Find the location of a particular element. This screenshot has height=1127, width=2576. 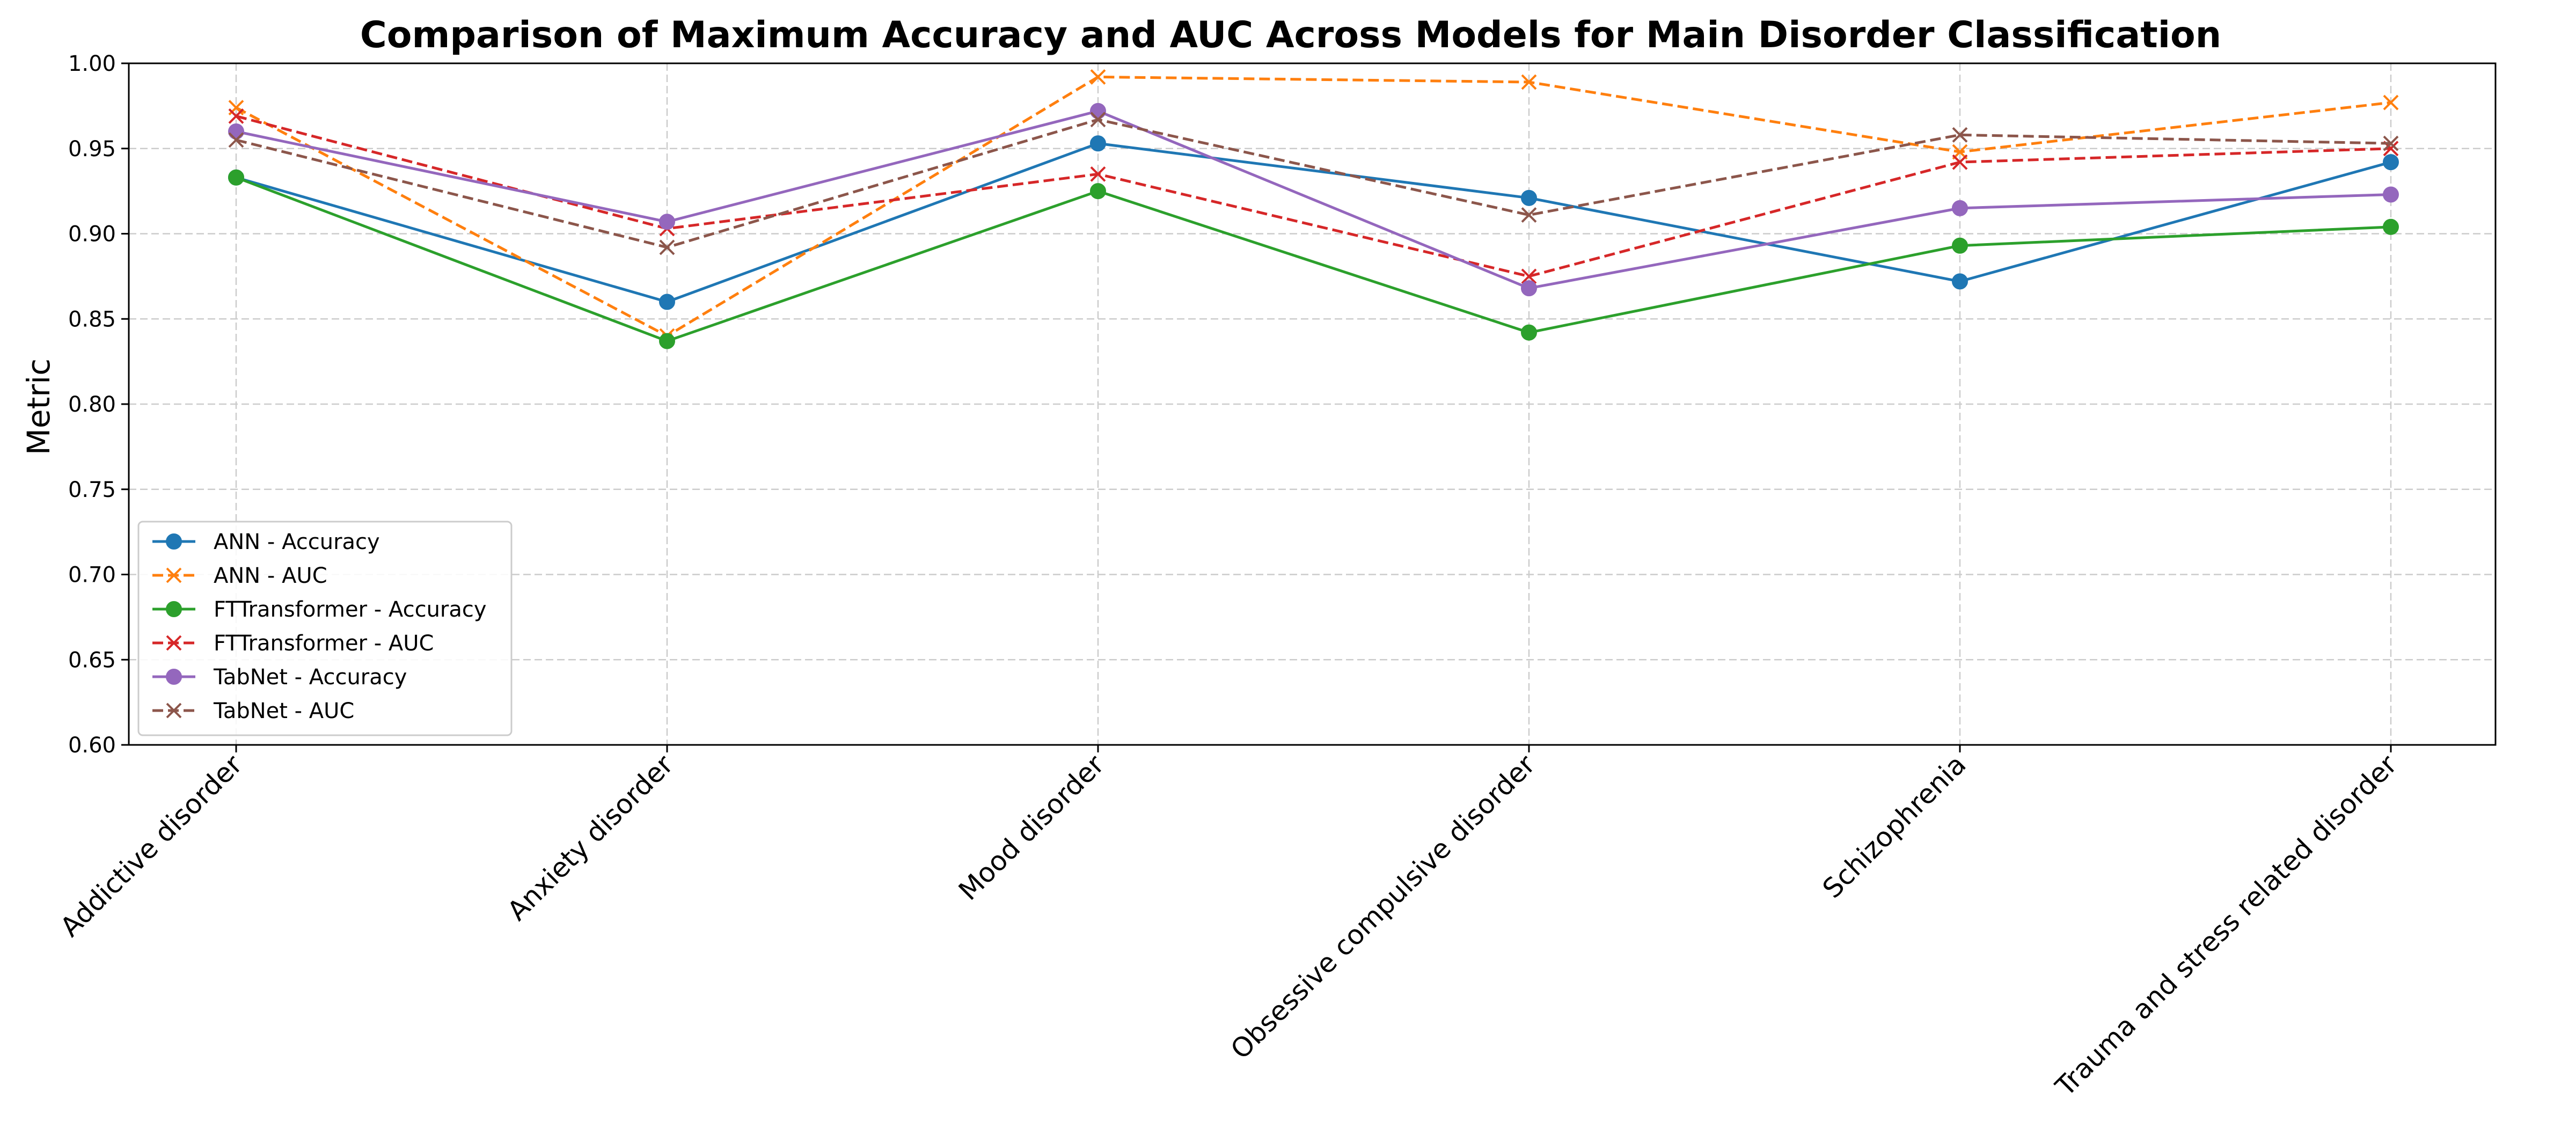

legend-entry: FTTransformer - Accuracy is located at coordinates (319, 609).